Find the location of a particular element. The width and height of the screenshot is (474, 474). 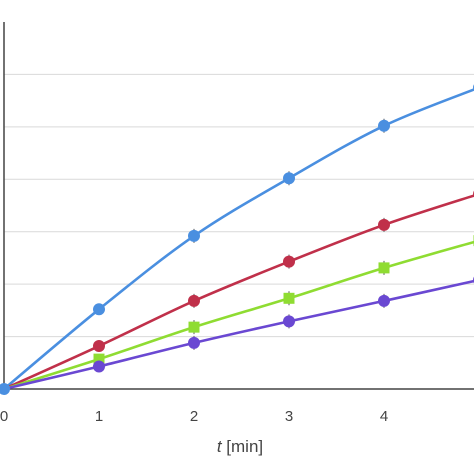

x-tick-label: 1 is located at coordinates (99, 416).